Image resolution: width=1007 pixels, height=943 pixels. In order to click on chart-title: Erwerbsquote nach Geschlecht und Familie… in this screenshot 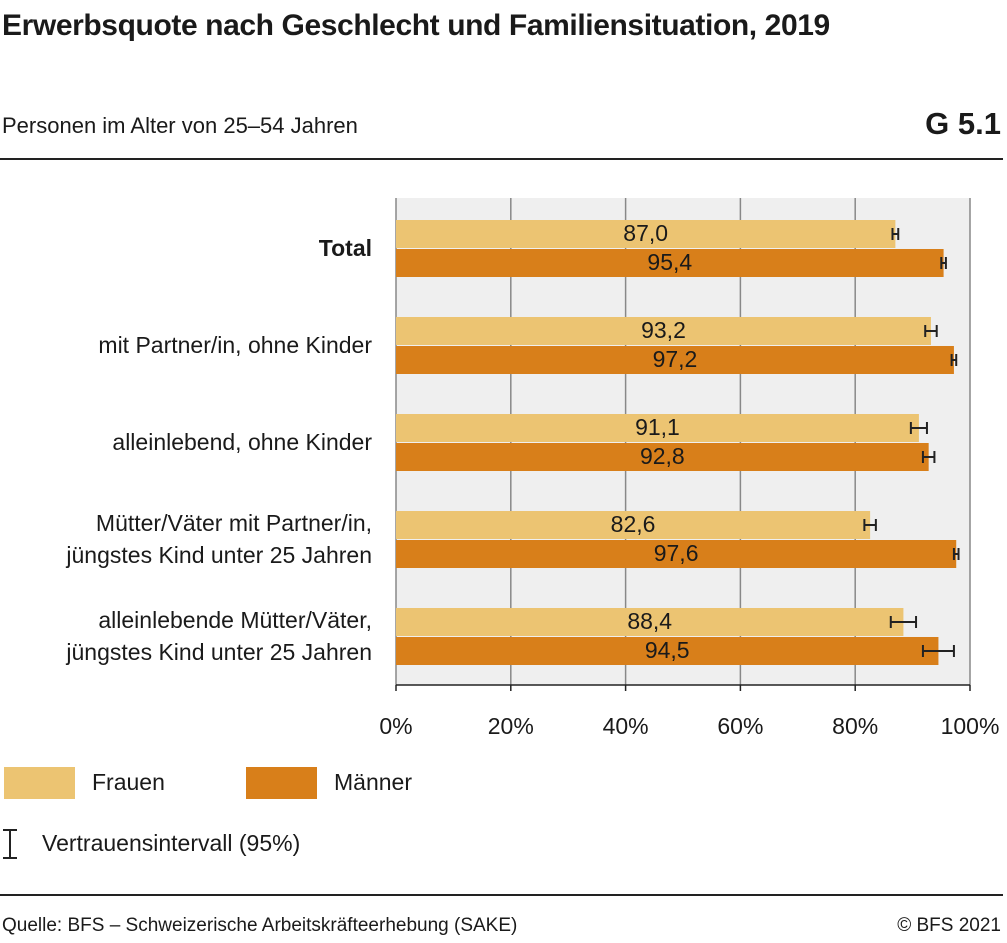, I will do `click(416, 25)`.